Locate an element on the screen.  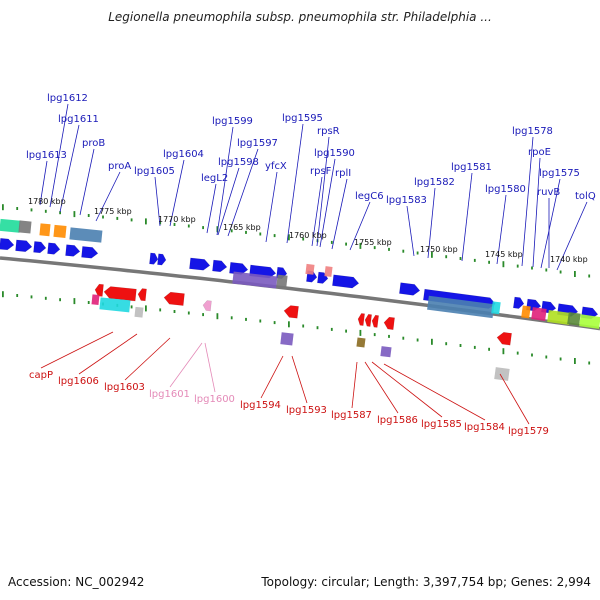
gene-label-capP: capP is located at coordinates (41, 375).